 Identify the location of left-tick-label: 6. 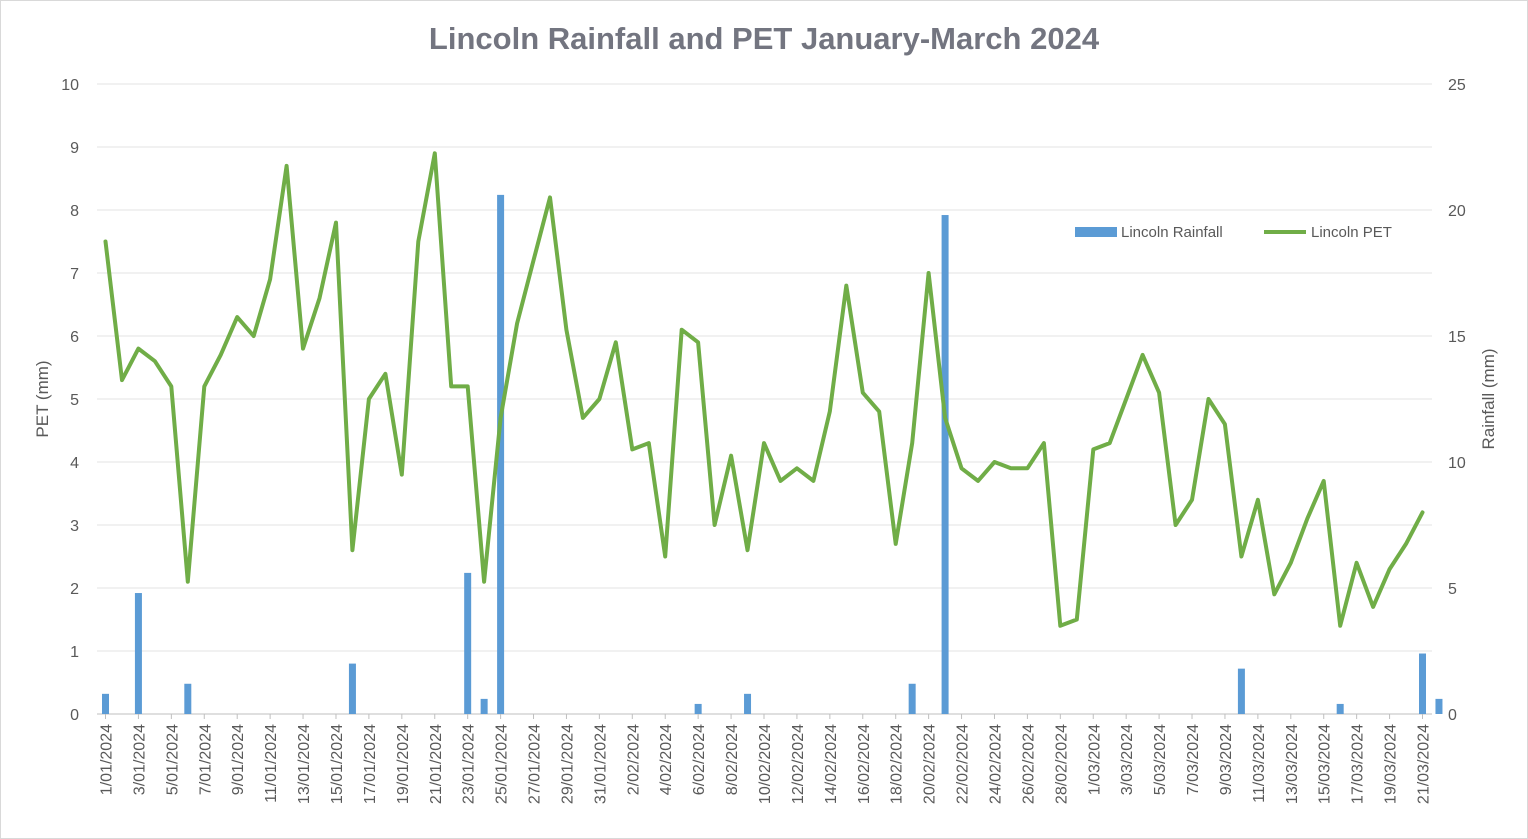
(74, 337).